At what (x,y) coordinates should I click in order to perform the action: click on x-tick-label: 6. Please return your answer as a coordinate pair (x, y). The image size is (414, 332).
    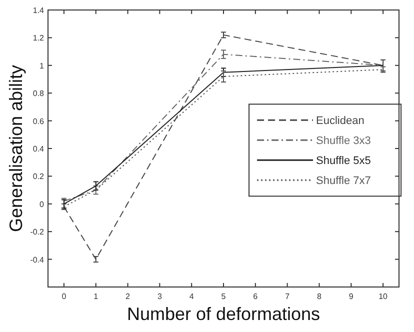
    Looking at the image, I should click on (255, 296).